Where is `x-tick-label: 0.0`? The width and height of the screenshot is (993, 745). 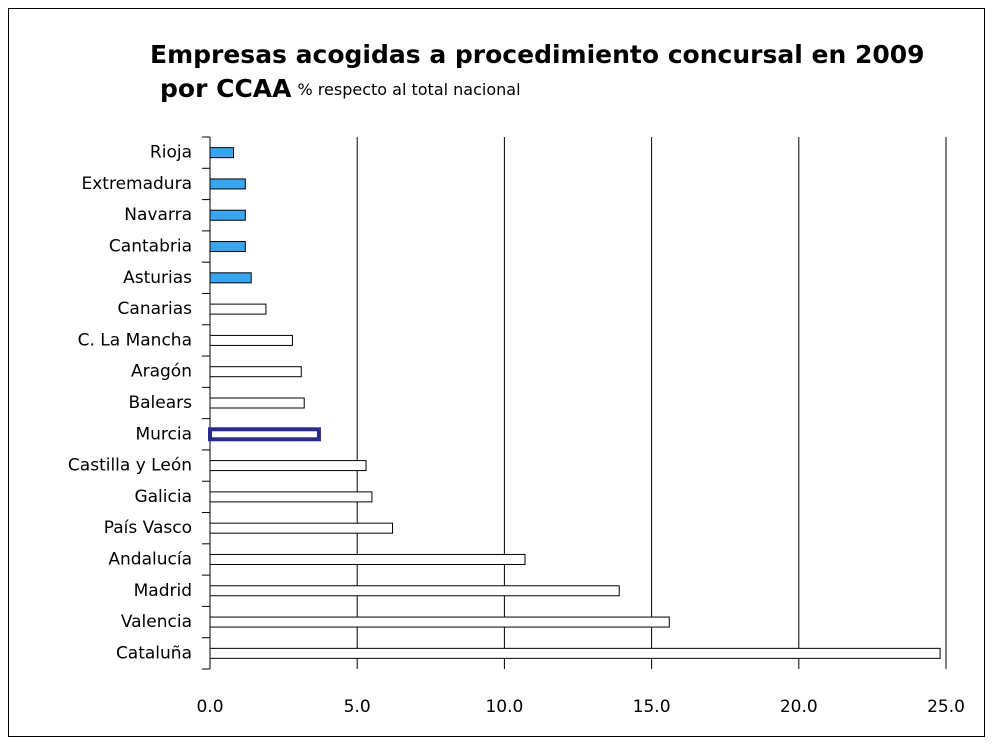 x-tick-label: 0.0 is located at coordinates (209, 707).